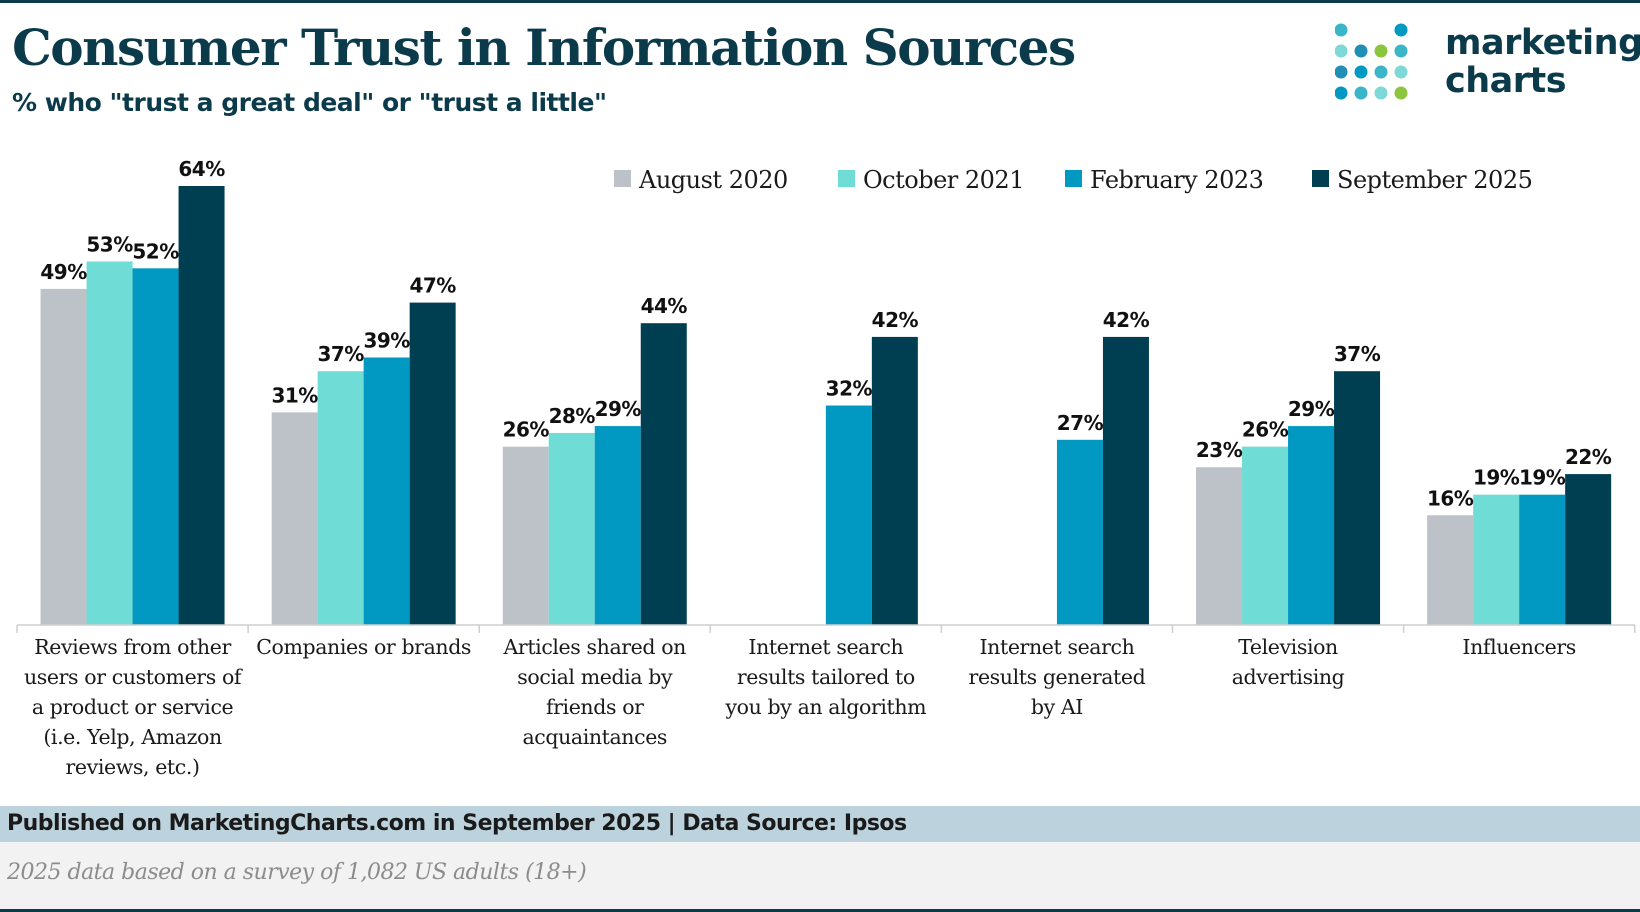 The image size is (1640, 912). What do you see at coordinates (386, 340) in the screenshot?
I see `bar-value-label: 39%` at bounding box center [386, 340].